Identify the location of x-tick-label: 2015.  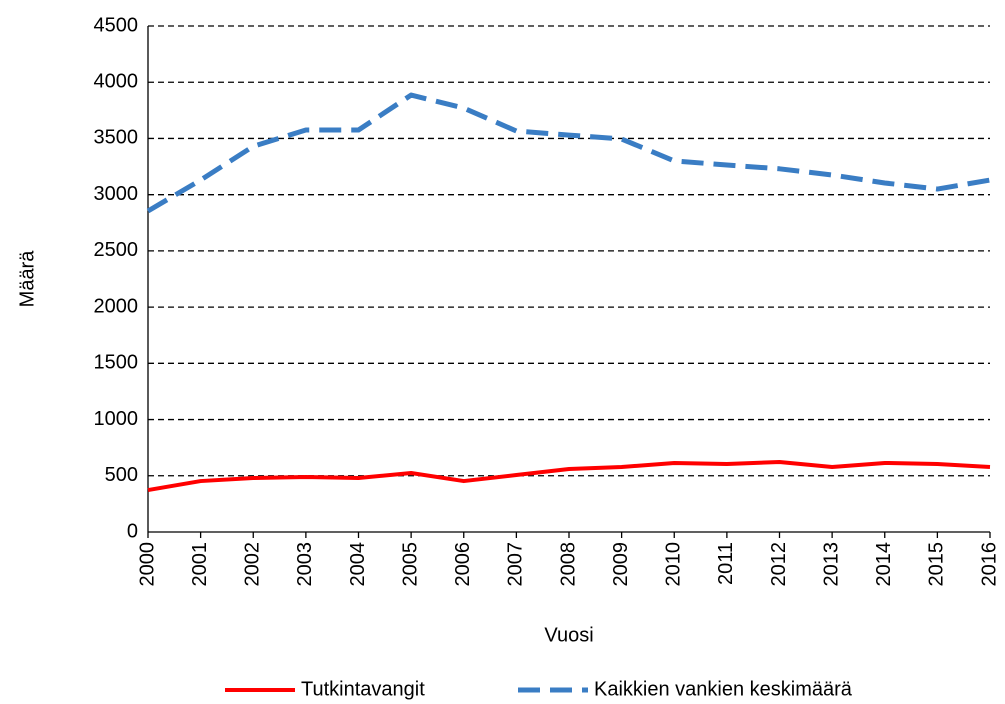
(937, 564).